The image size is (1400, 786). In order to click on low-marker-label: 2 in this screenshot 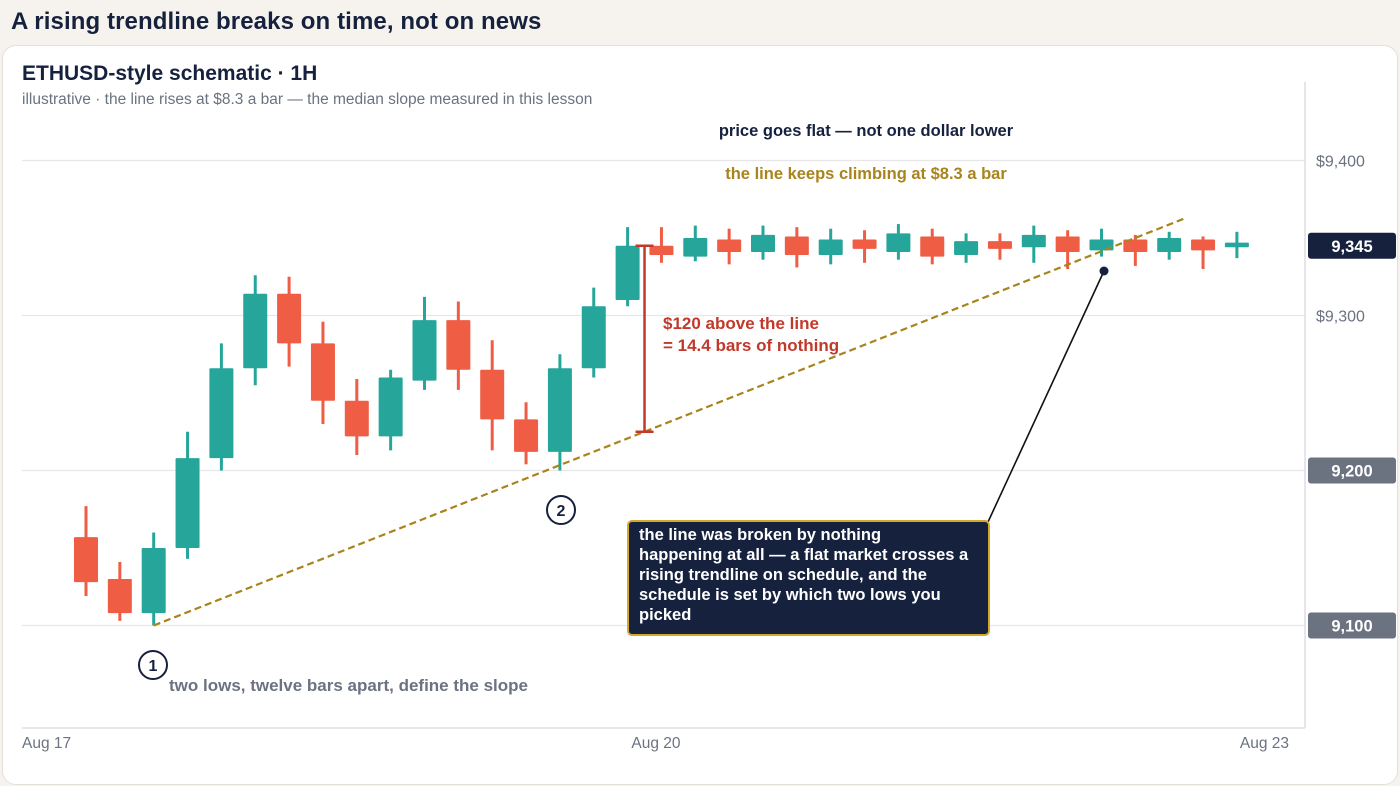, I will do `click(561, 511)`.